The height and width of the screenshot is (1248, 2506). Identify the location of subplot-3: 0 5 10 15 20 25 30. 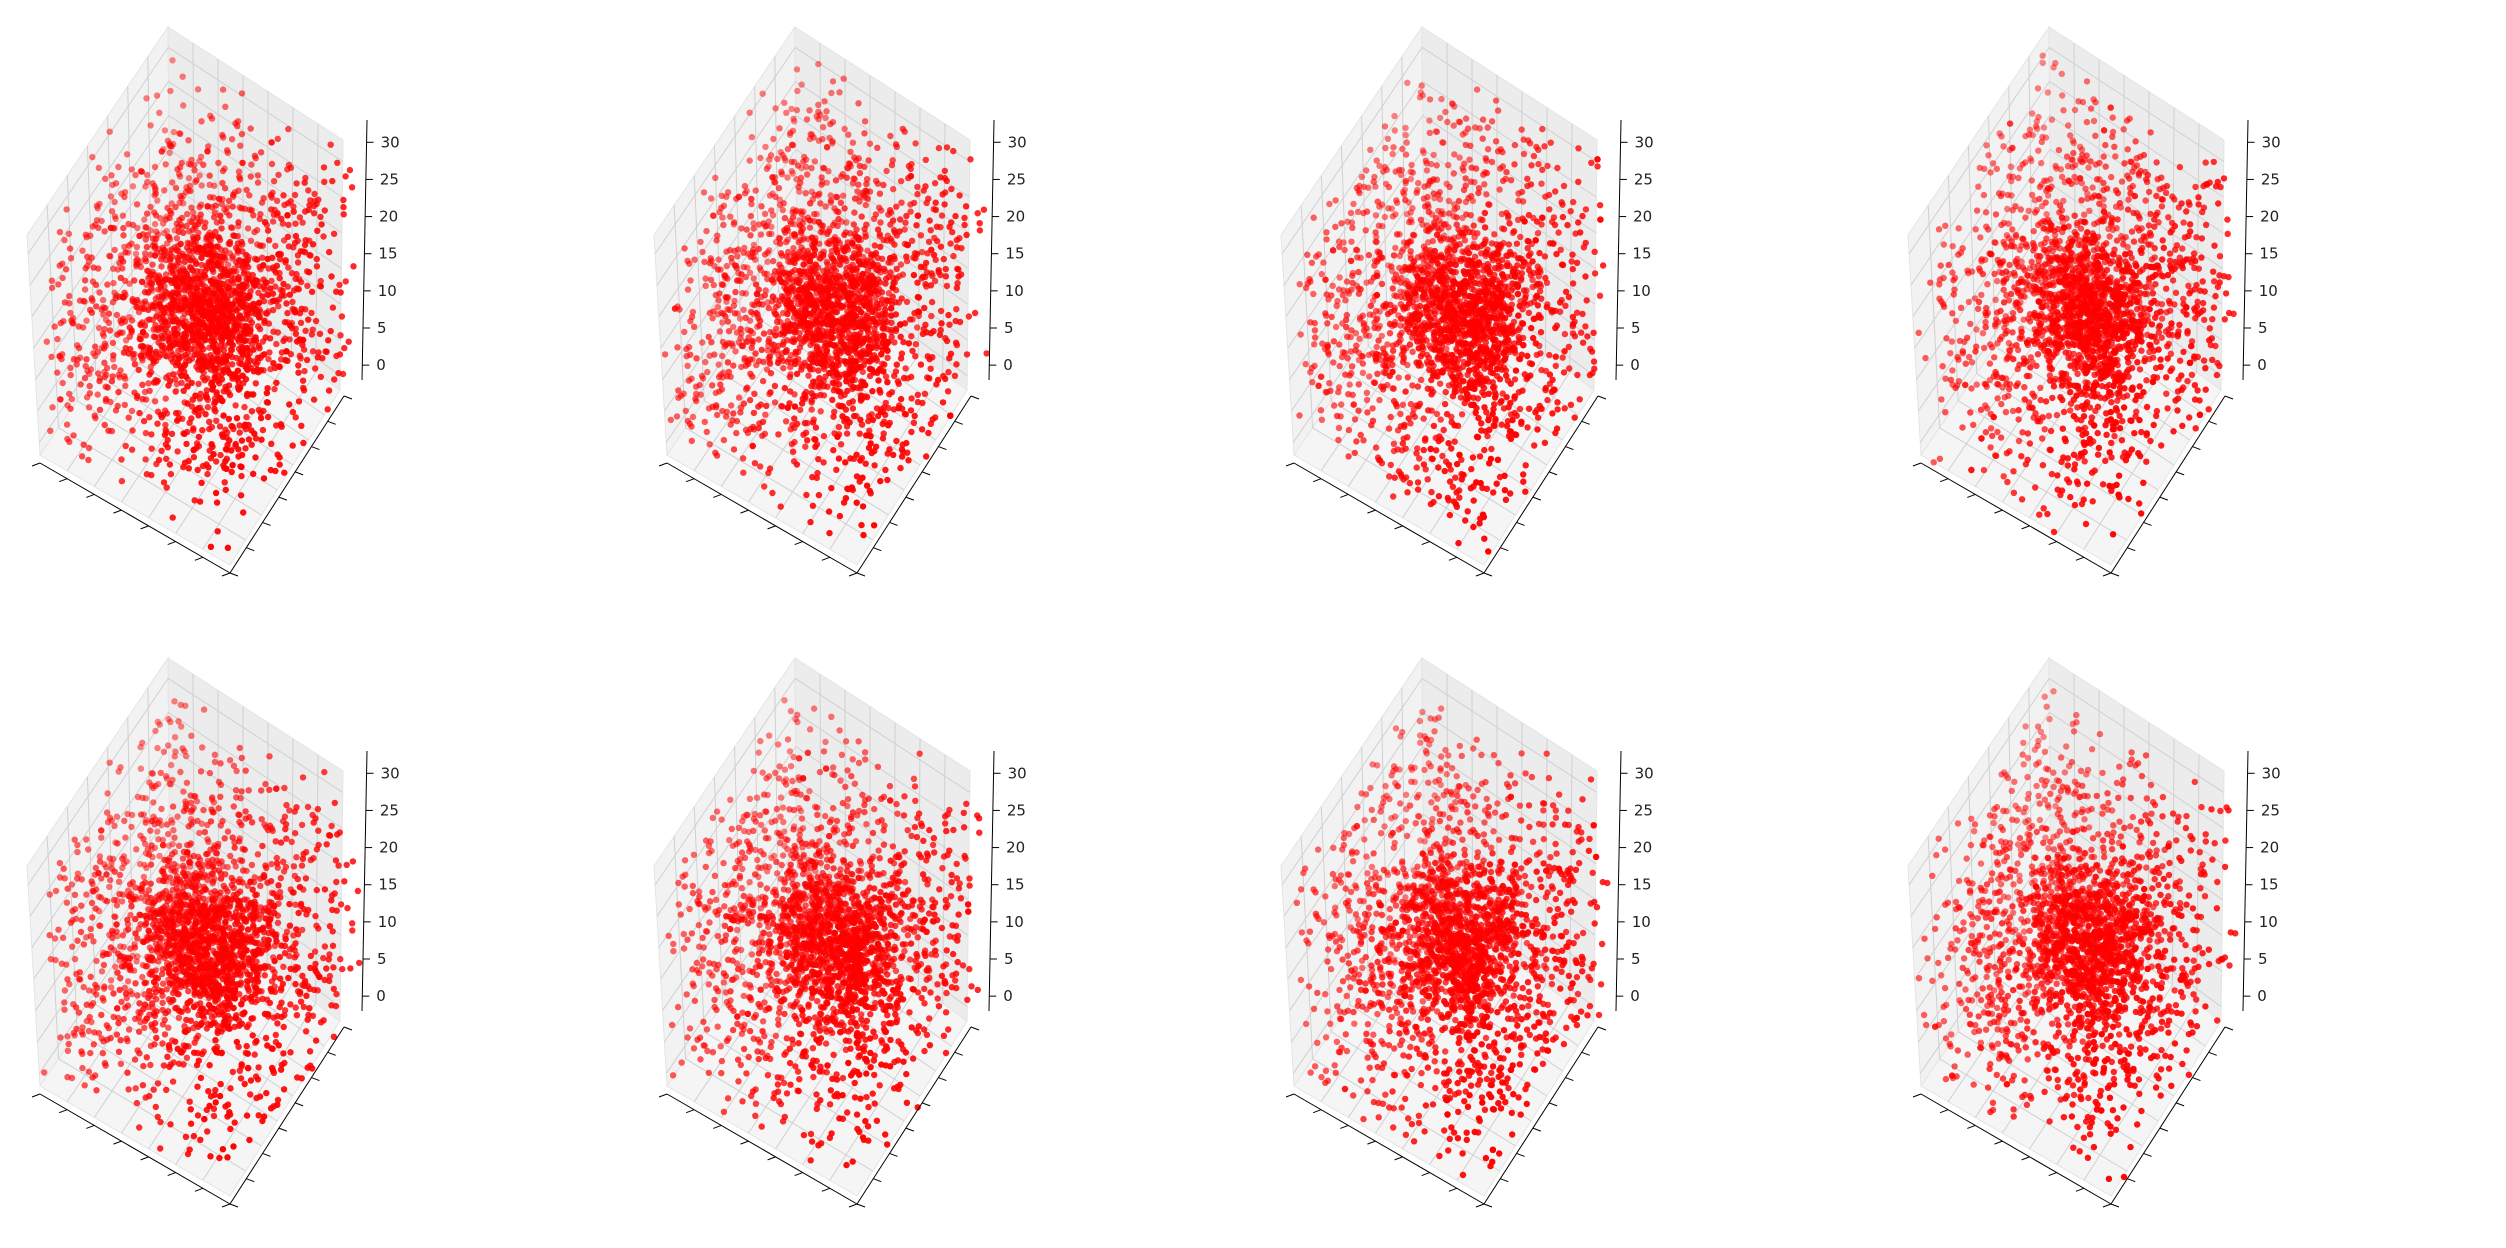
(1579, 310).